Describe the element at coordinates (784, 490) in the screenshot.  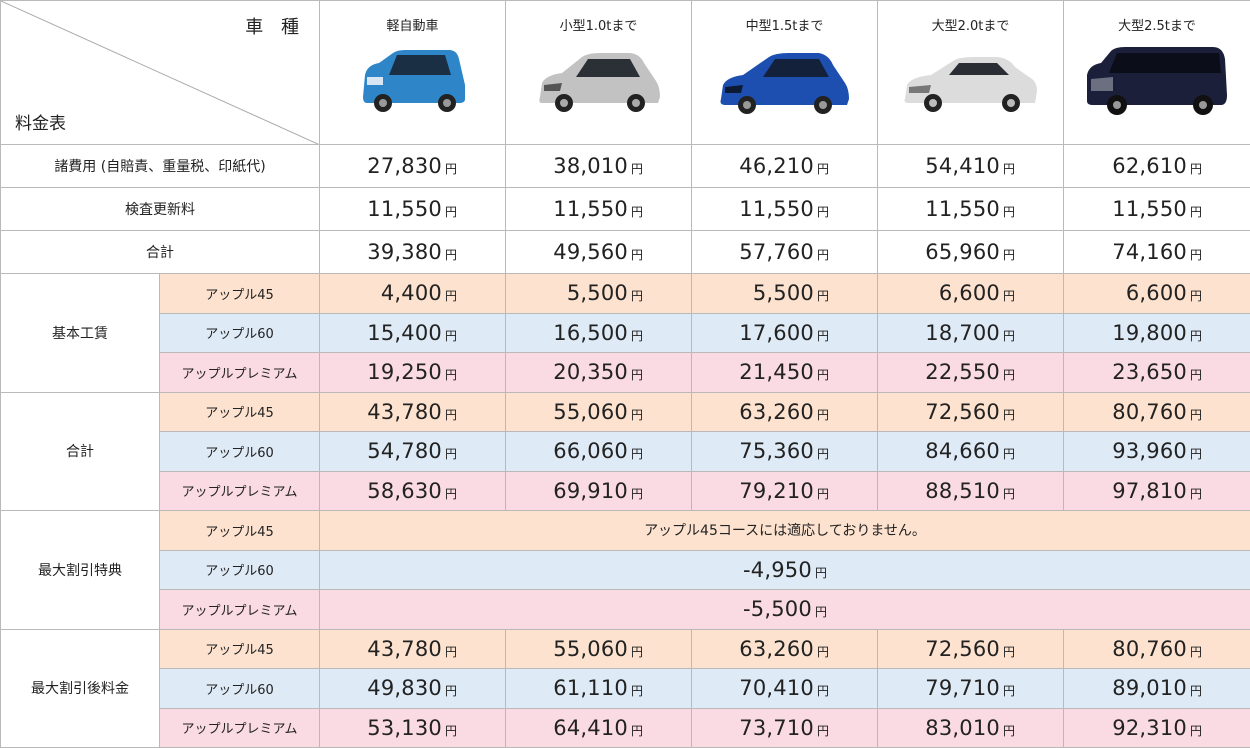
I see `price-cell: 79,210 円` at that location.